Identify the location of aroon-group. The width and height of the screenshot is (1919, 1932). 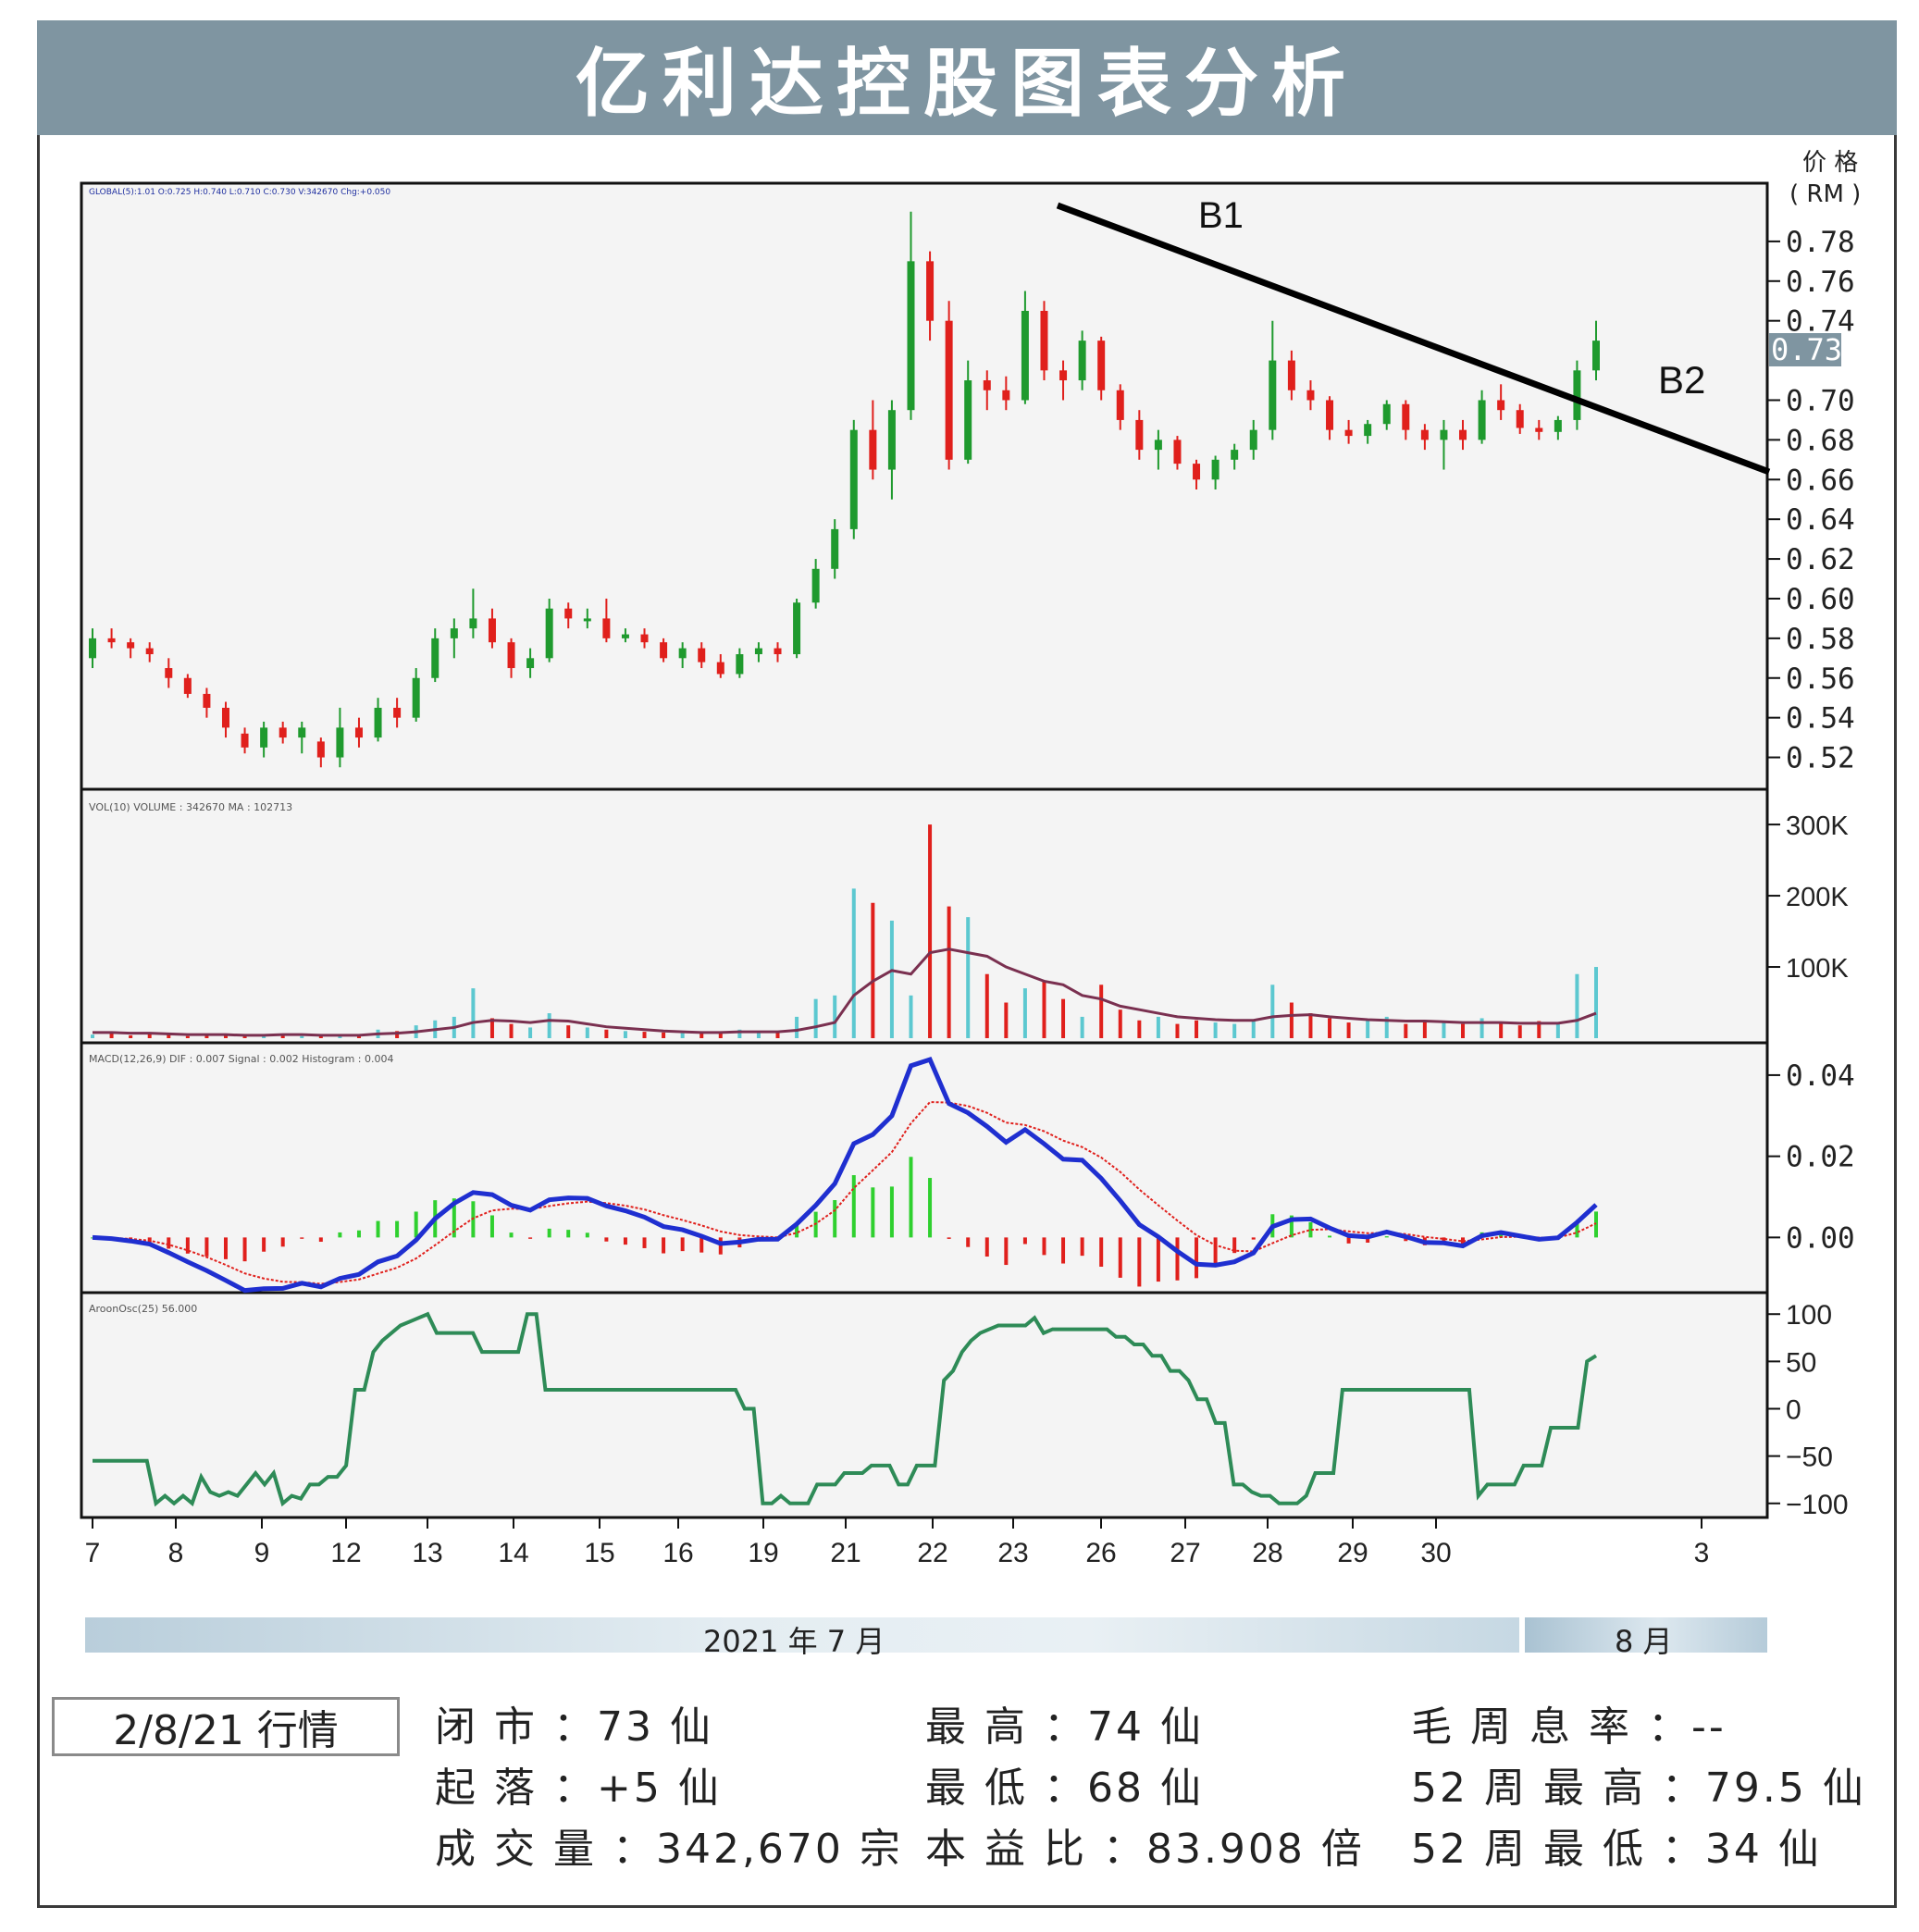
(845, 1409).